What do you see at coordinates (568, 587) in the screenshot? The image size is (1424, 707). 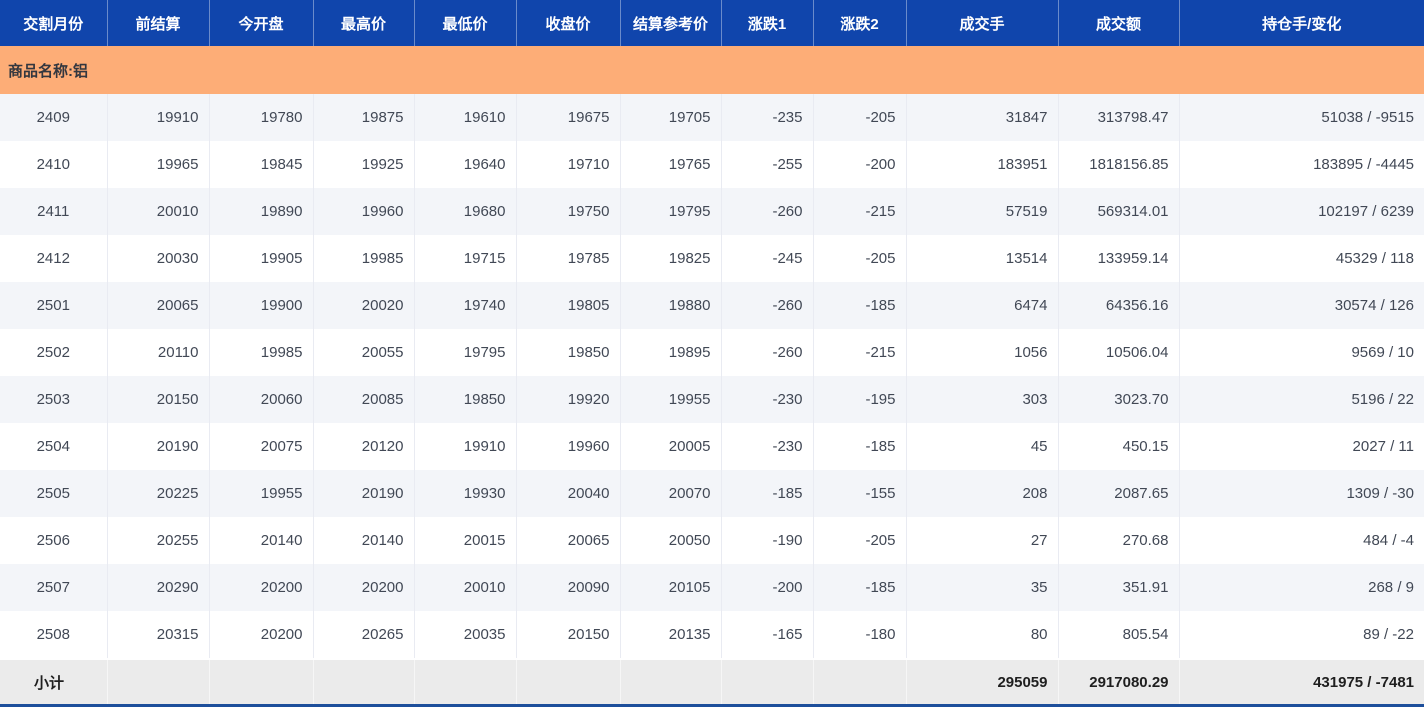 I see `cell-close: 20090` at bounding box center [568, 587].